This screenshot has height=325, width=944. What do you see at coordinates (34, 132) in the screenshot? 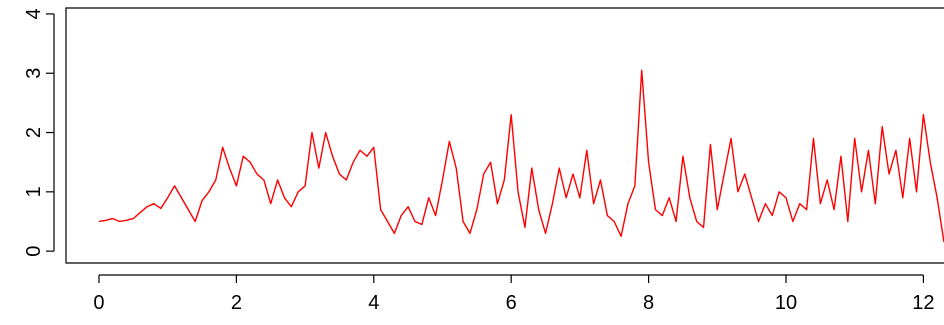
I see `y-tick-label: 2` at bounding box center [34, 132].